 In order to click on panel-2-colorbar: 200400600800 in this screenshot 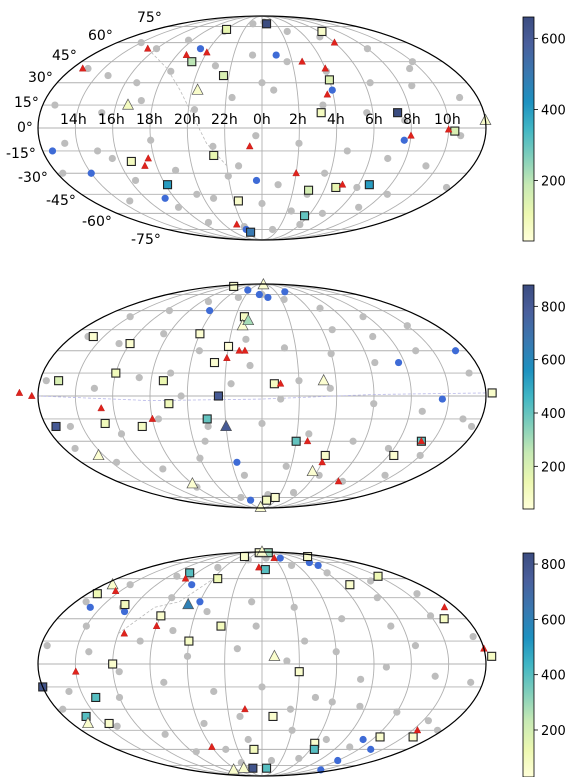, I will do `click(544, 397)`.